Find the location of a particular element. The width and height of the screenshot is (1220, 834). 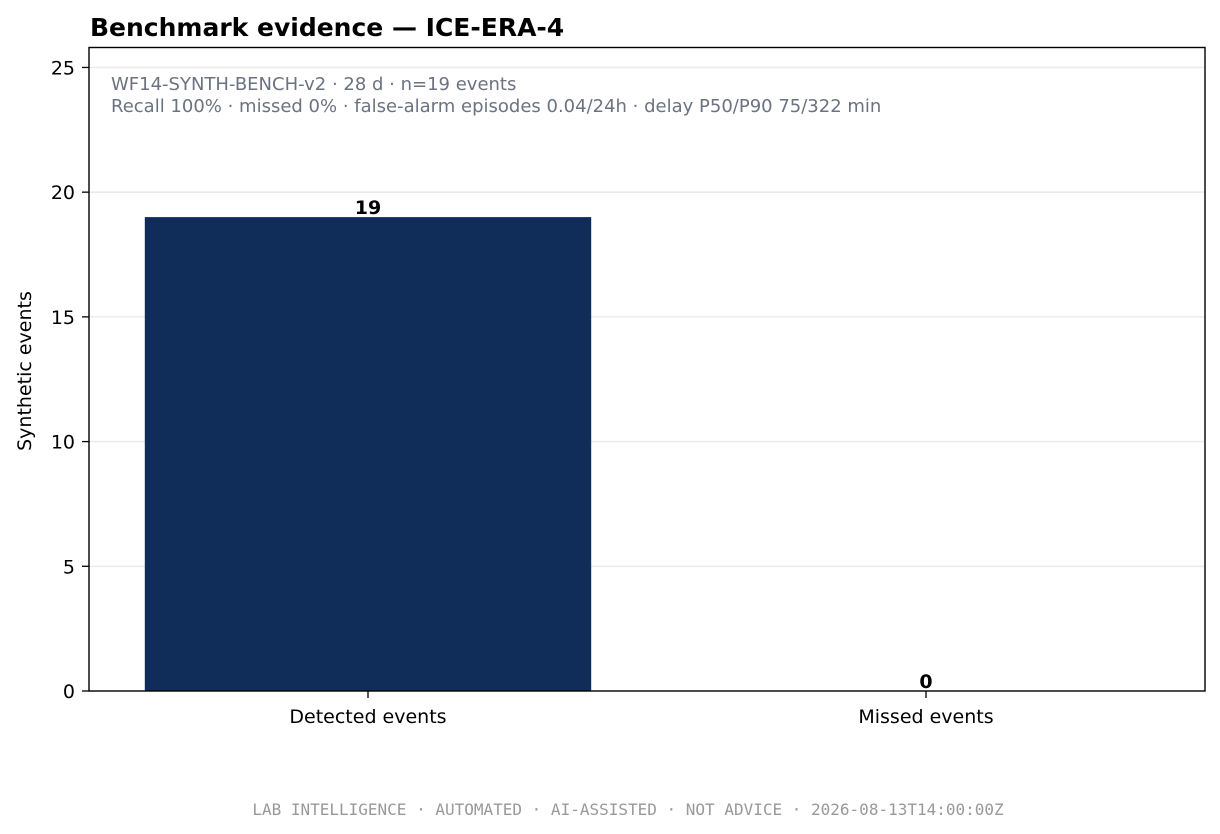

x-tick-label: Missed events is located at coordinates (925, 717).